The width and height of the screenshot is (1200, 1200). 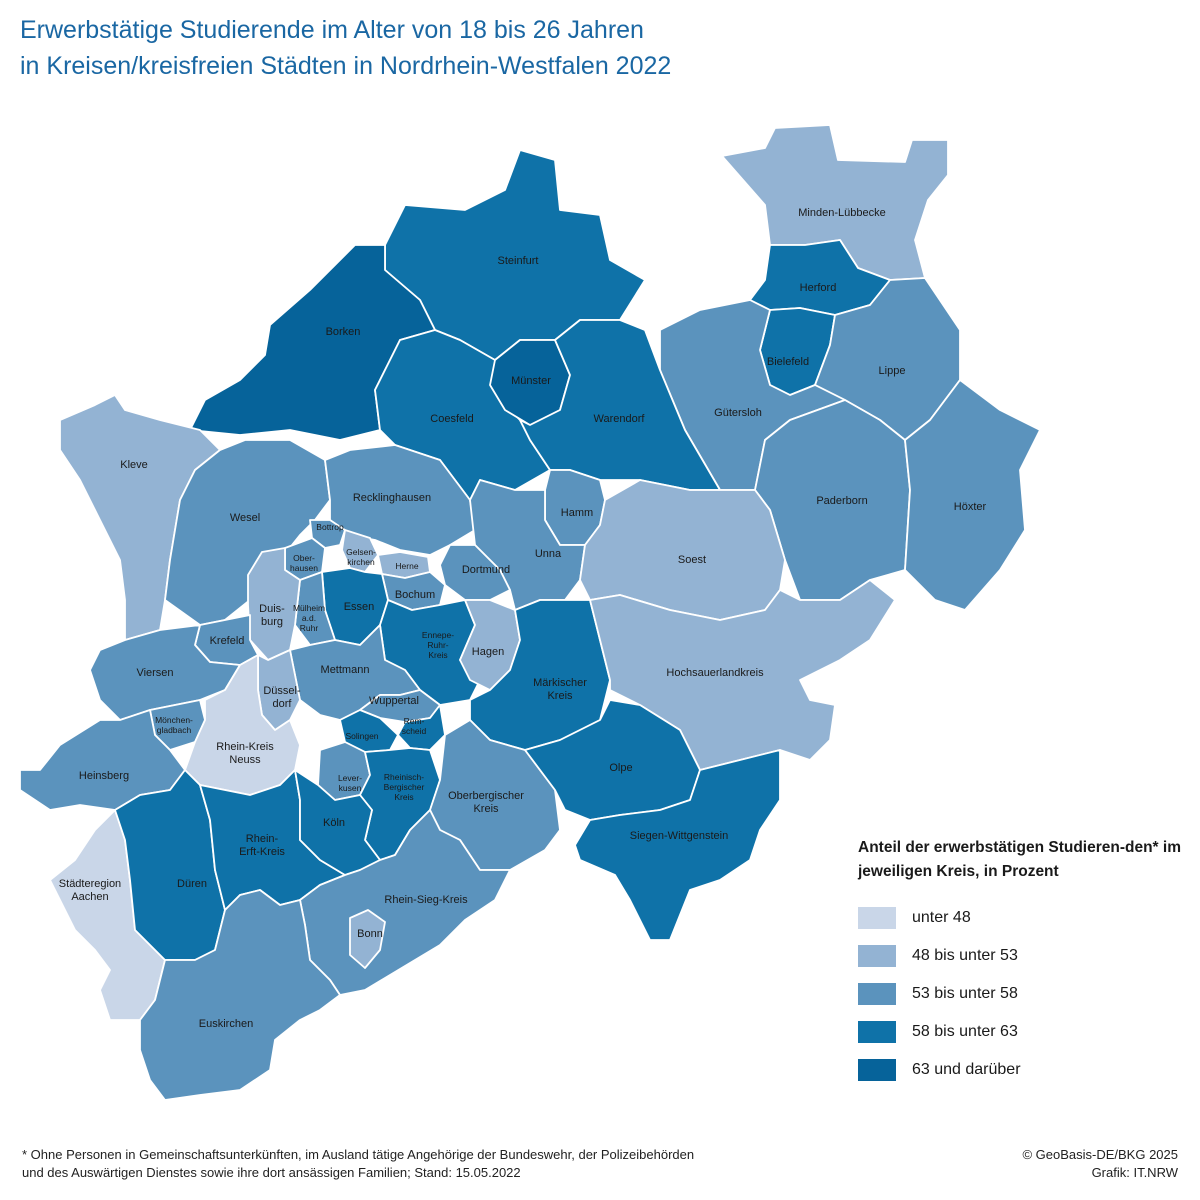 I want to click on label-hochsauerland: Hochsauerlandkreis, so click(x=715, y=673).